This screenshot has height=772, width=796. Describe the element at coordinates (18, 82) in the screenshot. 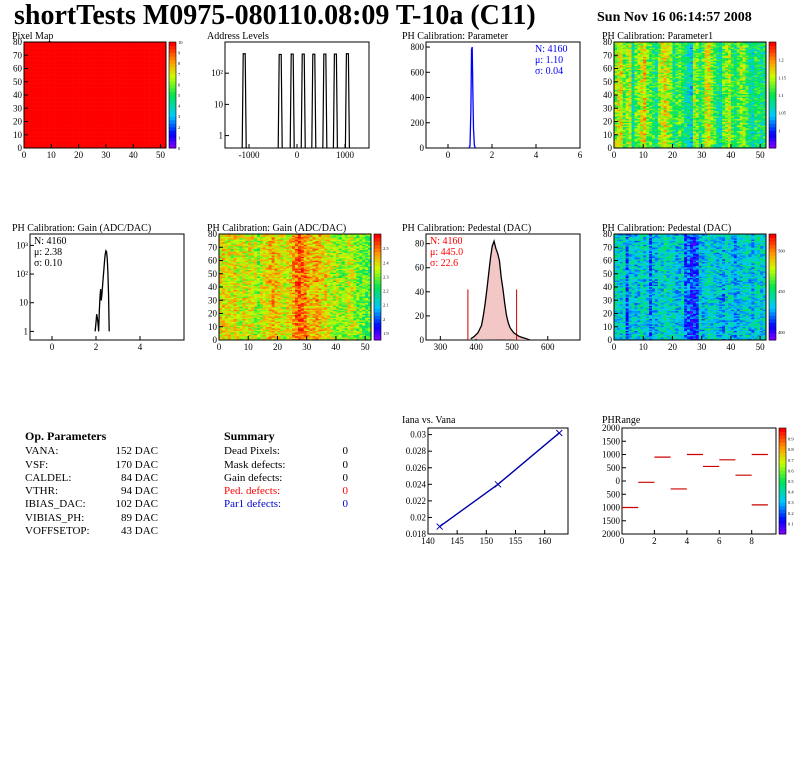

I see `y-tick-label: 50` at that location.